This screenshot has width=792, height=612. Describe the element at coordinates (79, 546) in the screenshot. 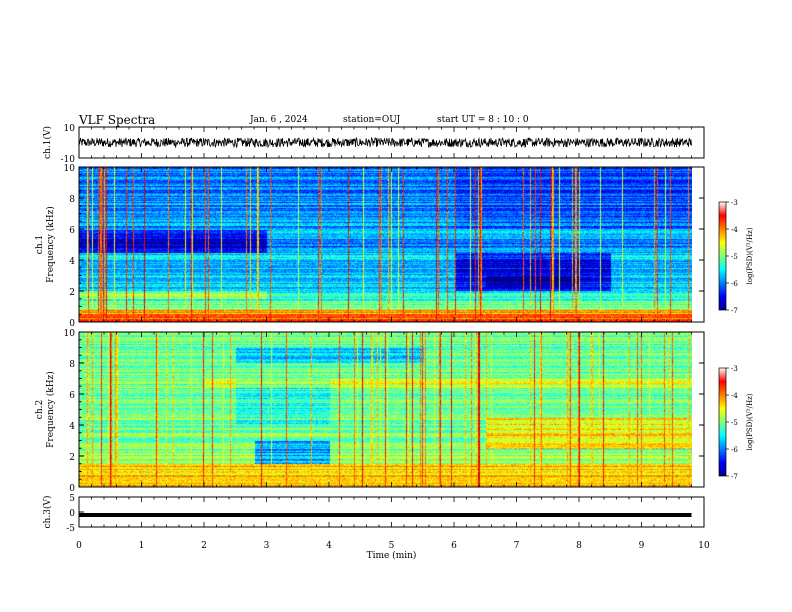

I see `x-tick-label: 0` at that location.